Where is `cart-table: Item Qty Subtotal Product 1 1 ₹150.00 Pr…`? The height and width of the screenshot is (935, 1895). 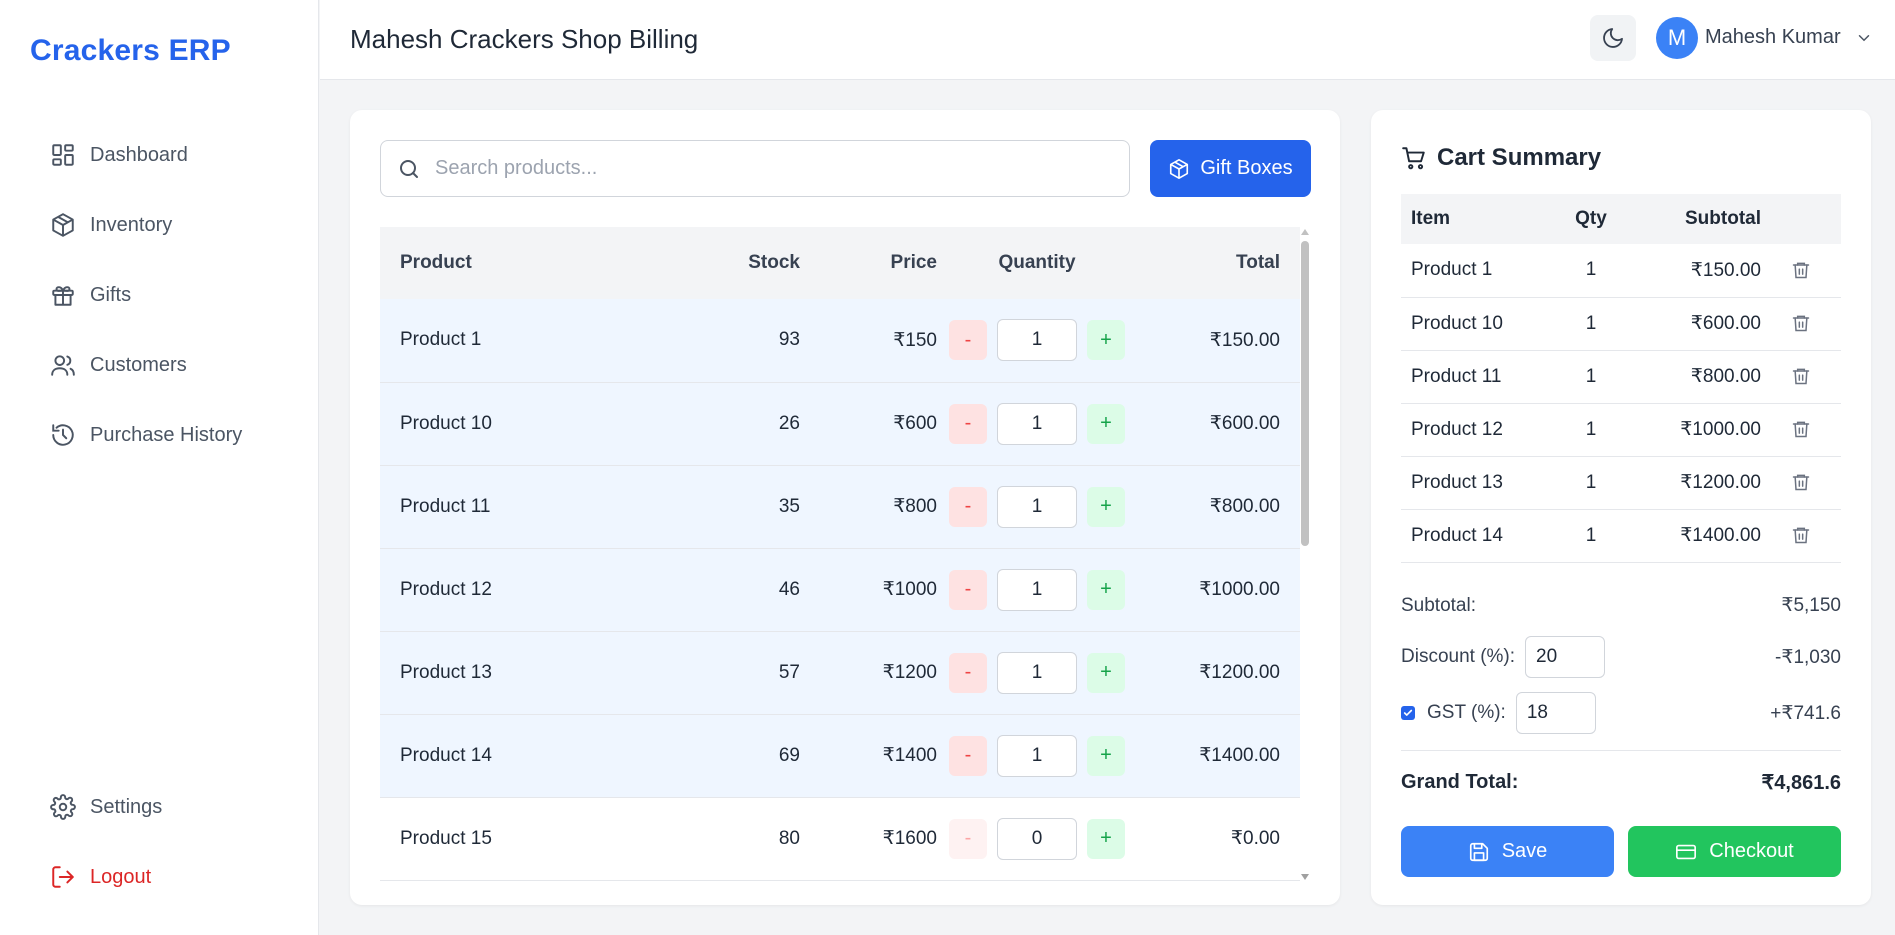
cart-table: Item Qty Subtotal Product 1 1 ₹150.00 Pr… is located at coordinates (1621, 378).